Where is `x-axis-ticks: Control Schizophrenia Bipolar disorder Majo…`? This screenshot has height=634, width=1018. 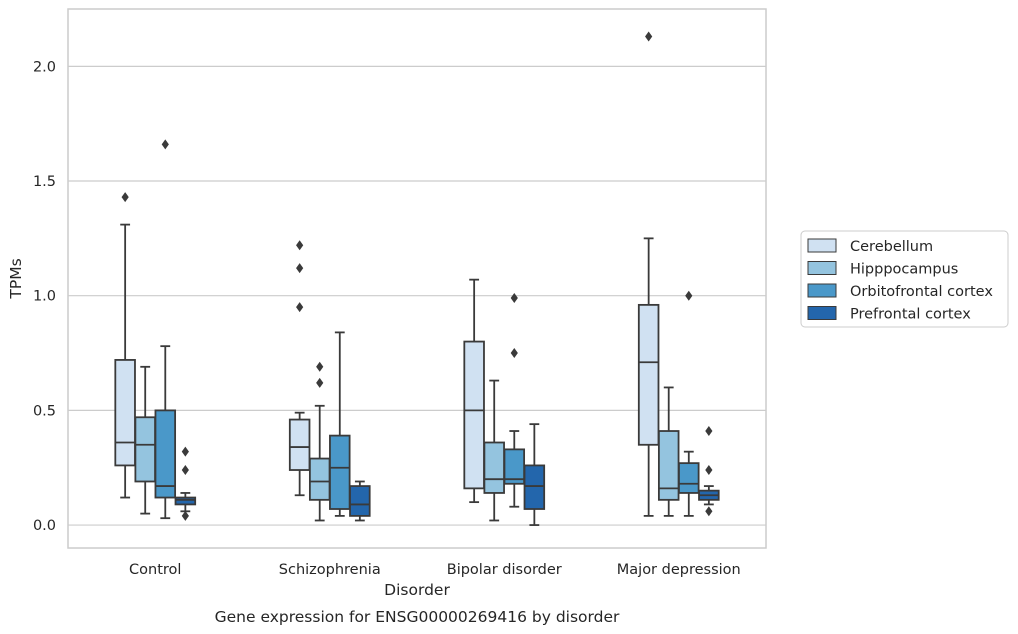 x-axis-ticks: Control Schizophrenia Bipolar disorder Majo… is located at coordinates (435, 570).